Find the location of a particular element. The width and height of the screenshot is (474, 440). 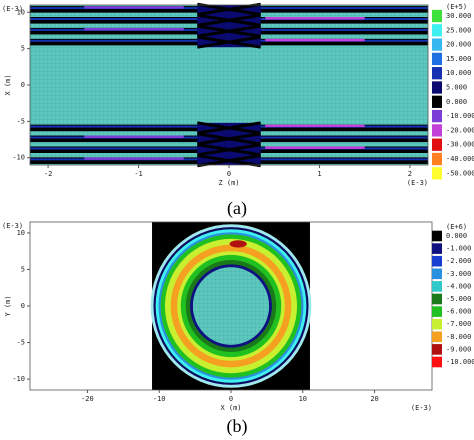

x-tick-label: 1 is located at coordinates (319, 174).